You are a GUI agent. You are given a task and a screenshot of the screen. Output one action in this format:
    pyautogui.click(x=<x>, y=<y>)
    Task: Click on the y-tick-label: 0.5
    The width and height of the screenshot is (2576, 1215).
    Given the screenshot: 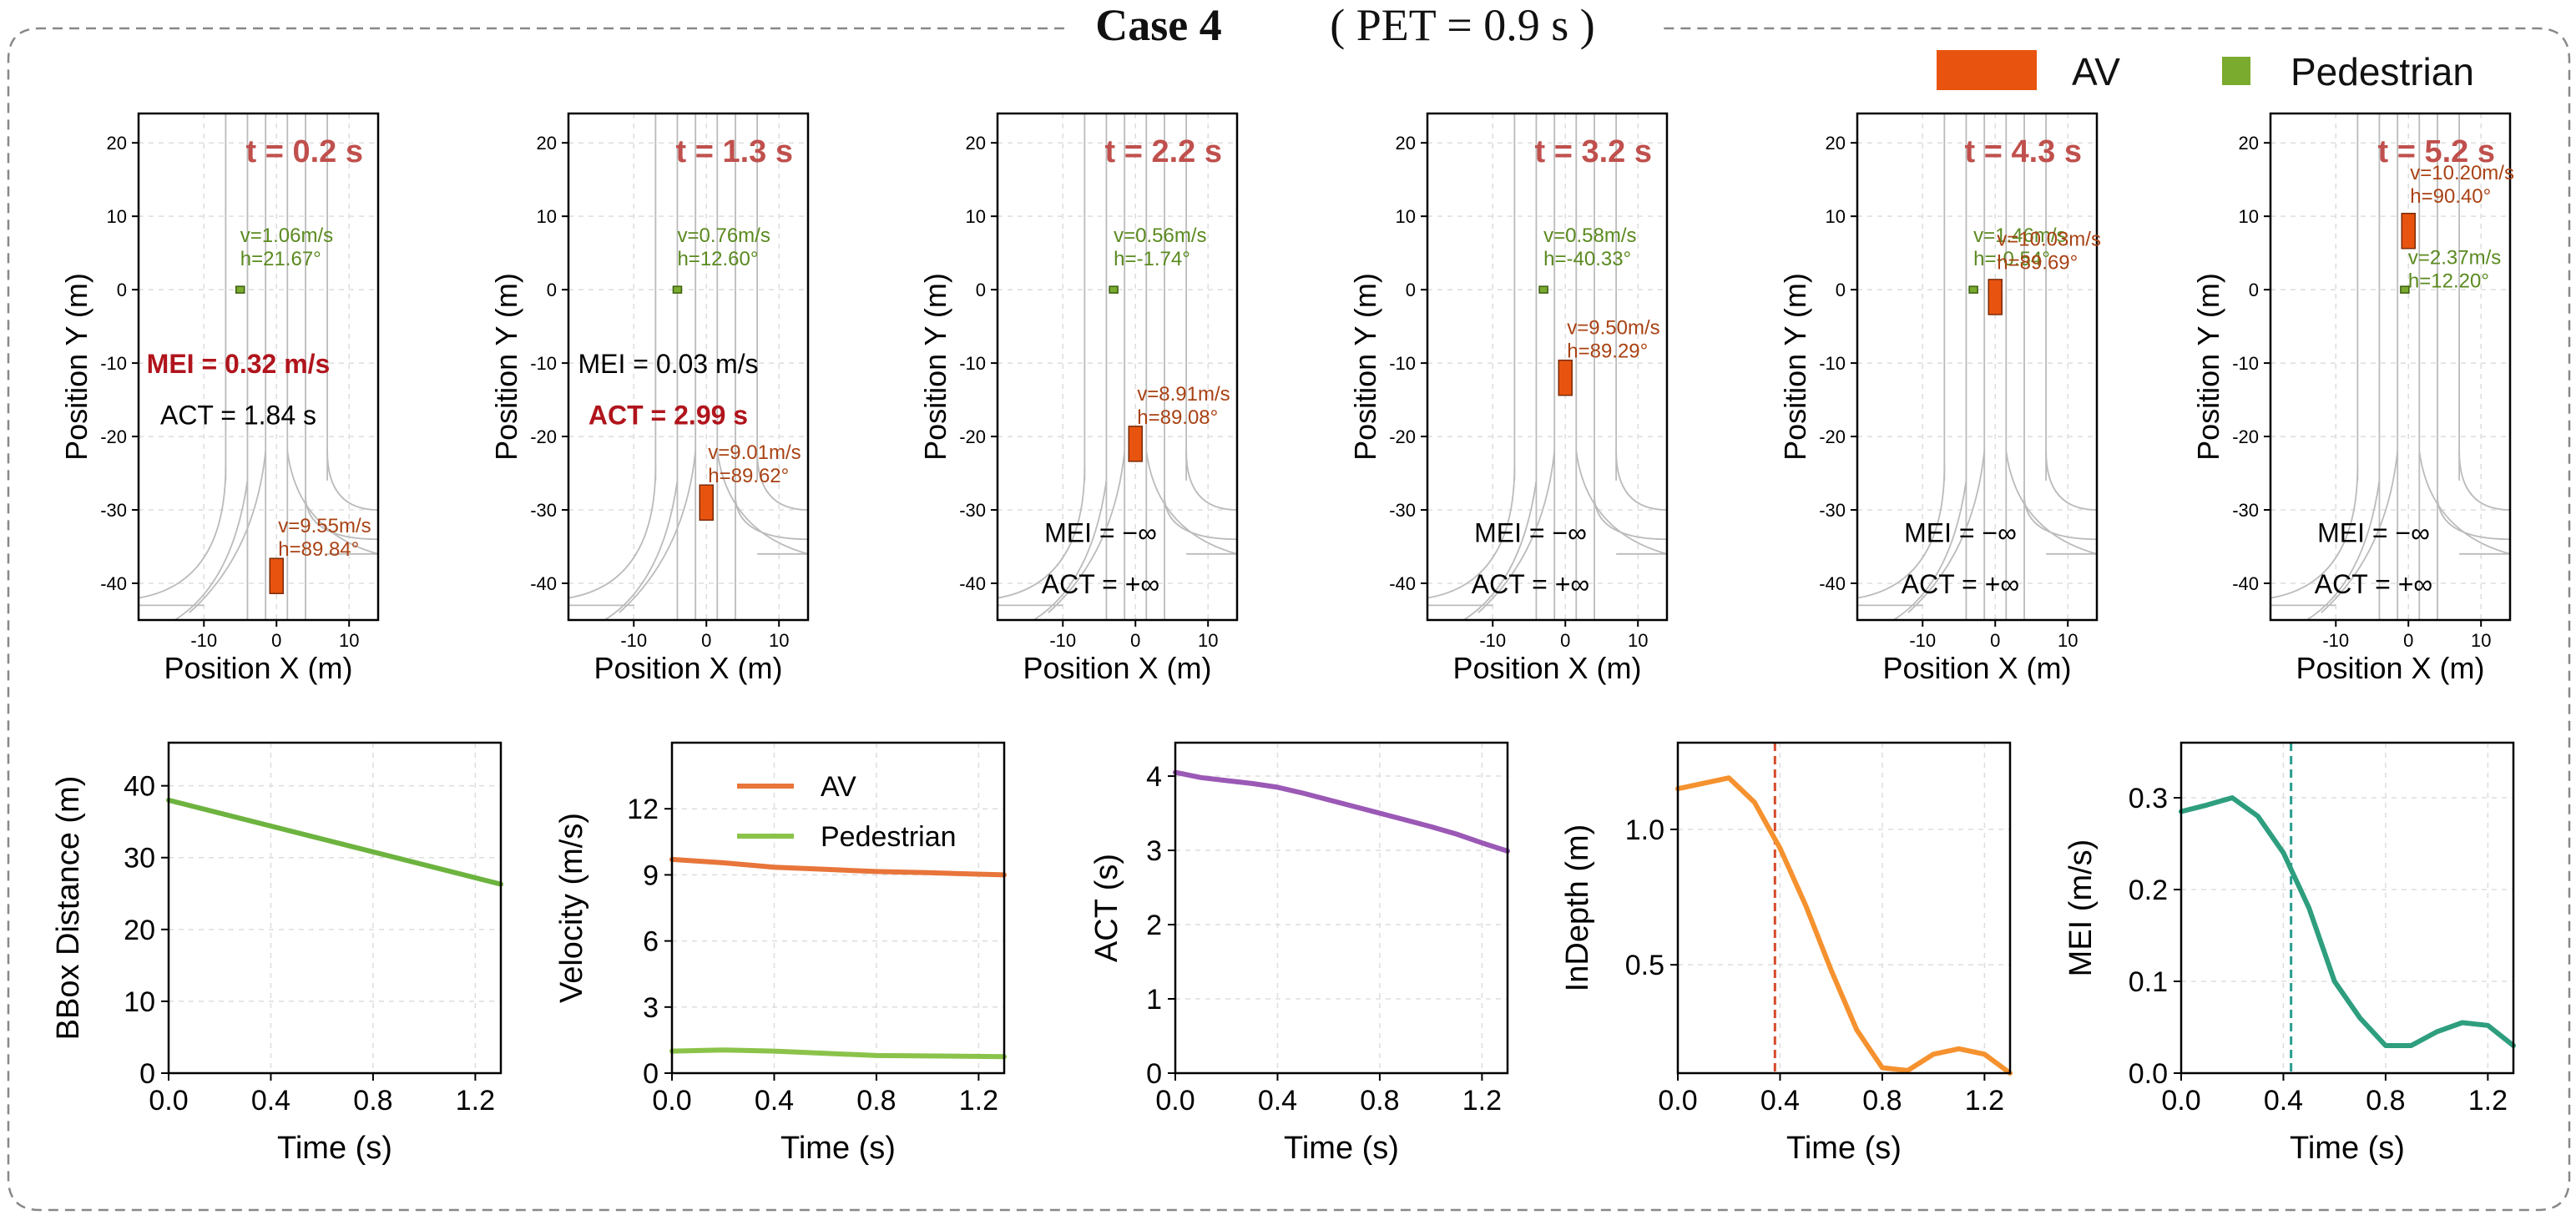 What is the action you would take?
    pyautogui.click(x=1644, y=965)
    